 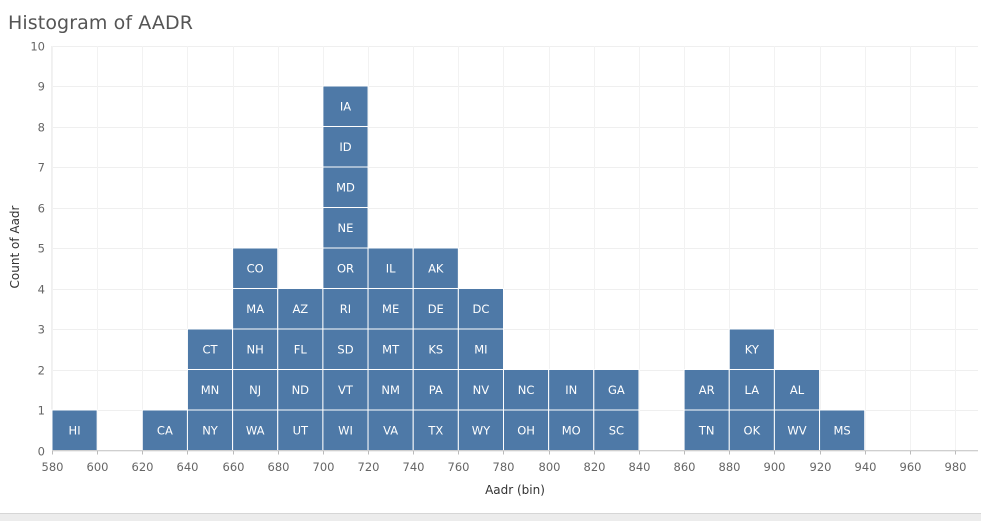 What do you see at coordinates (15, 246) in the screenshot?
I see `y-axis-title: Count of Aadr` at bounding box center [15, 246].